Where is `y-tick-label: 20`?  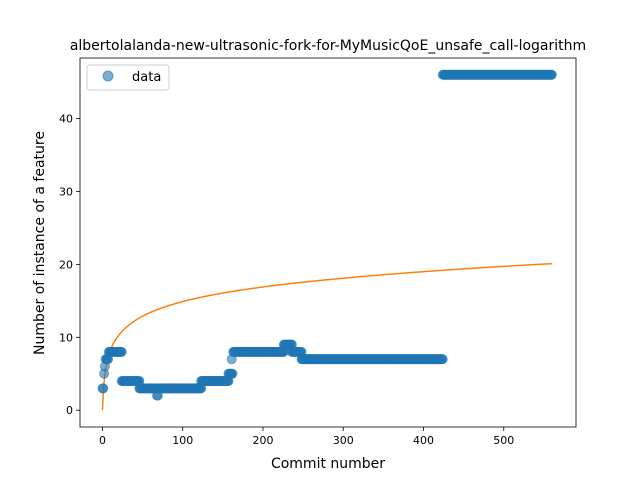 y-tick-label: 20 is located at coordinates (66, 264).